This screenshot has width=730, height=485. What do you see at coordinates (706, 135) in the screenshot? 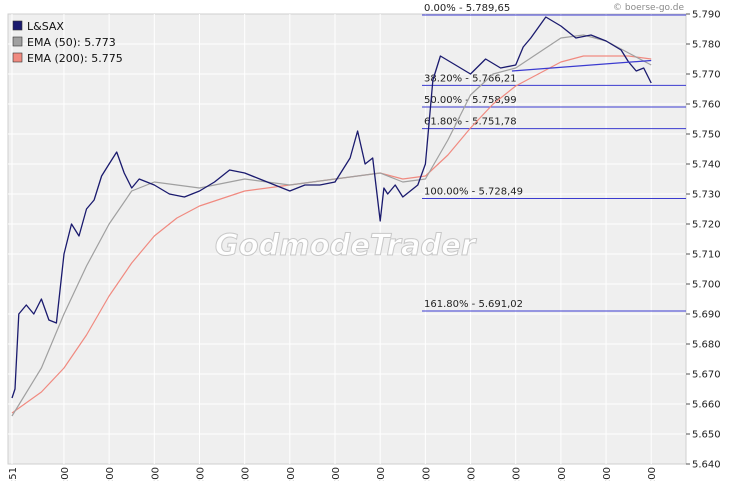
I see `y-tick-label: 5.750` at bounding box center [706, 135].